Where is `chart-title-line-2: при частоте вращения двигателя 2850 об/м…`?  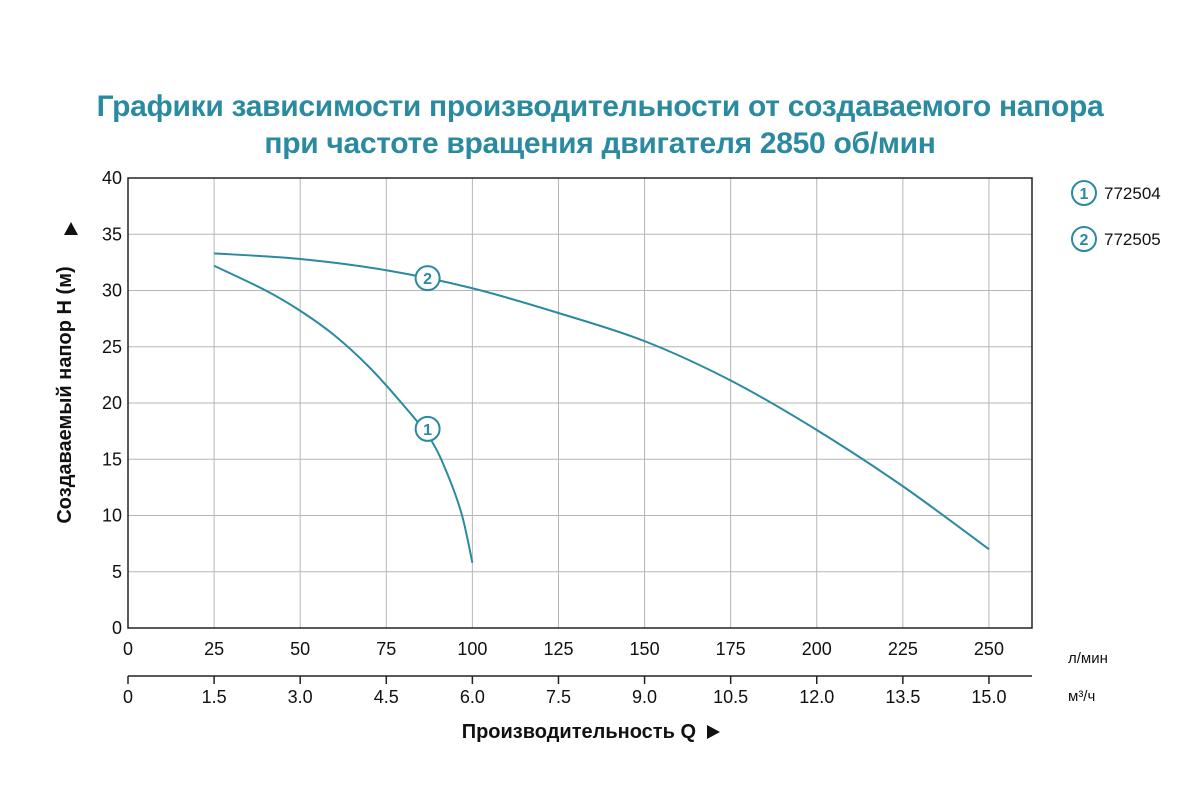
chart-title-line-2: при частоте вращения двигателя 2850 об/м… is located at coordinates (600, 143).